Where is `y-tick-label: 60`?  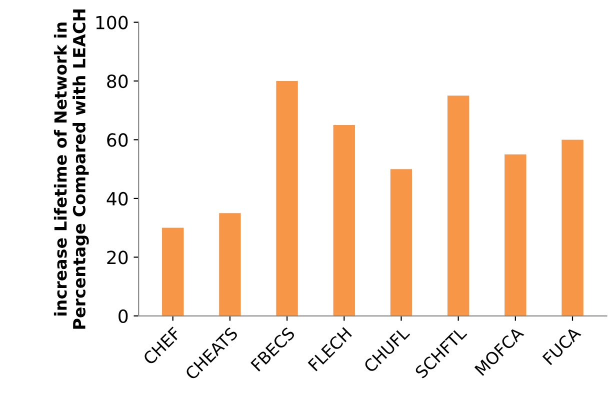
y-tick-label: 60 is located at coordinates (117, 140).